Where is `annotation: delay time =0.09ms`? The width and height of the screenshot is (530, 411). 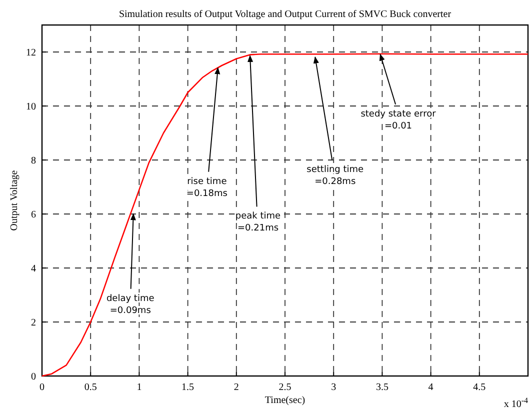
annotation: delay time =0.09ms is located at coordinates (130, 305).